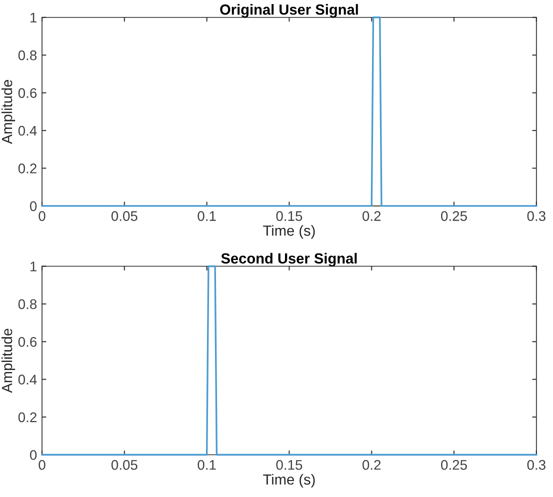 This screenshot has width=553, height=497. I want to click on chart-title: Original User Signal, so click(289, 11).